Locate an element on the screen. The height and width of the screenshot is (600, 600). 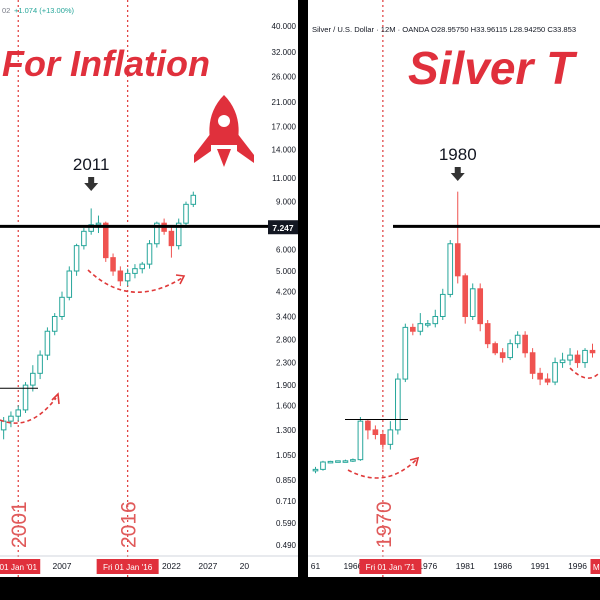
date-tag is located at coordinates (20, 566).